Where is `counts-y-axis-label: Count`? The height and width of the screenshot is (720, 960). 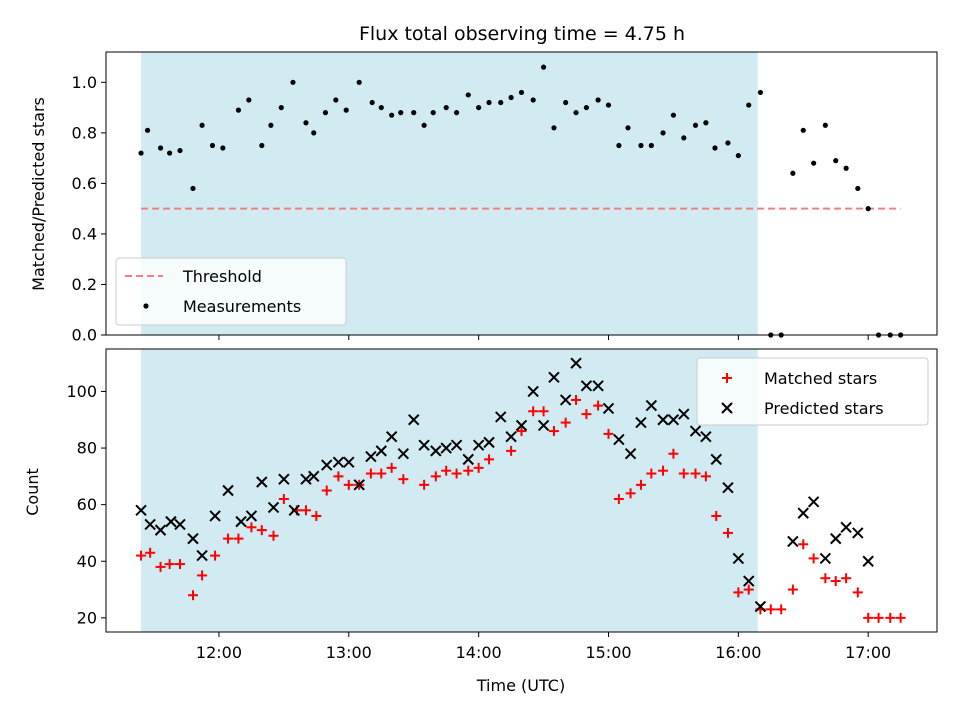 counts-y-axis-label: Count is located at coordinates (32, 492).